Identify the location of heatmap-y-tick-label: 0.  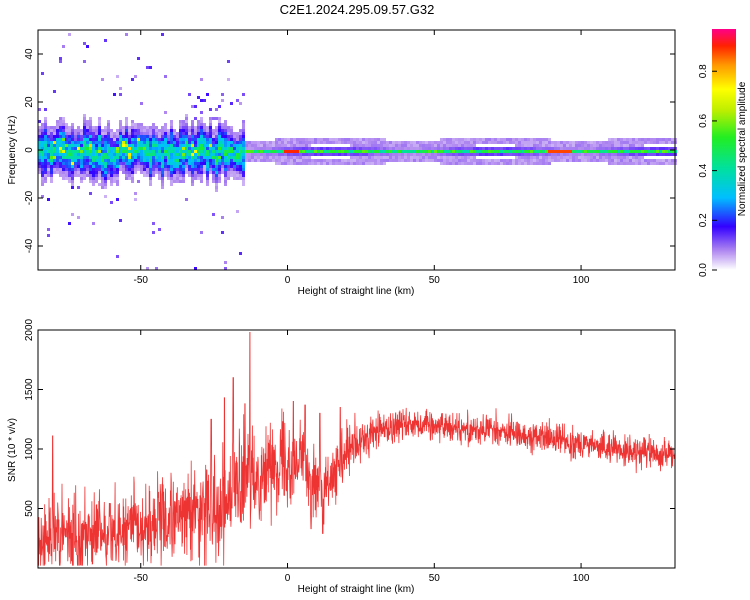
(29, 150).